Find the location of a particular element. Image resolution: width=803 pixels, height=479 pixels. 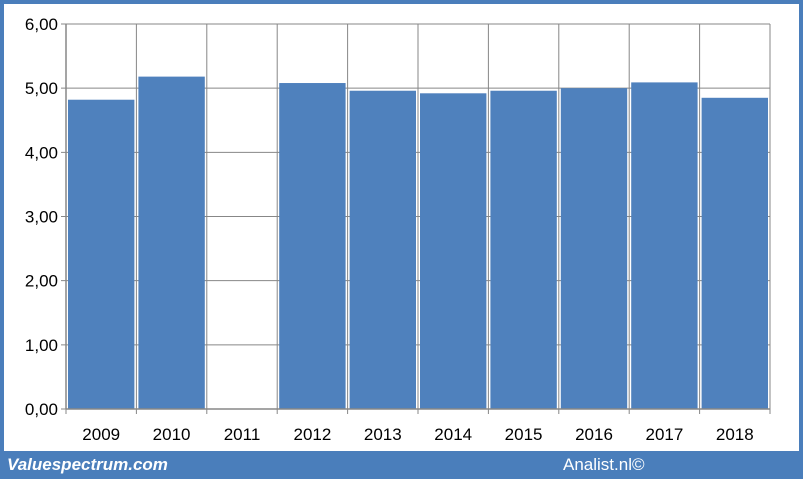

x-tick-label: 2012 is located at coordinates (312, 434).